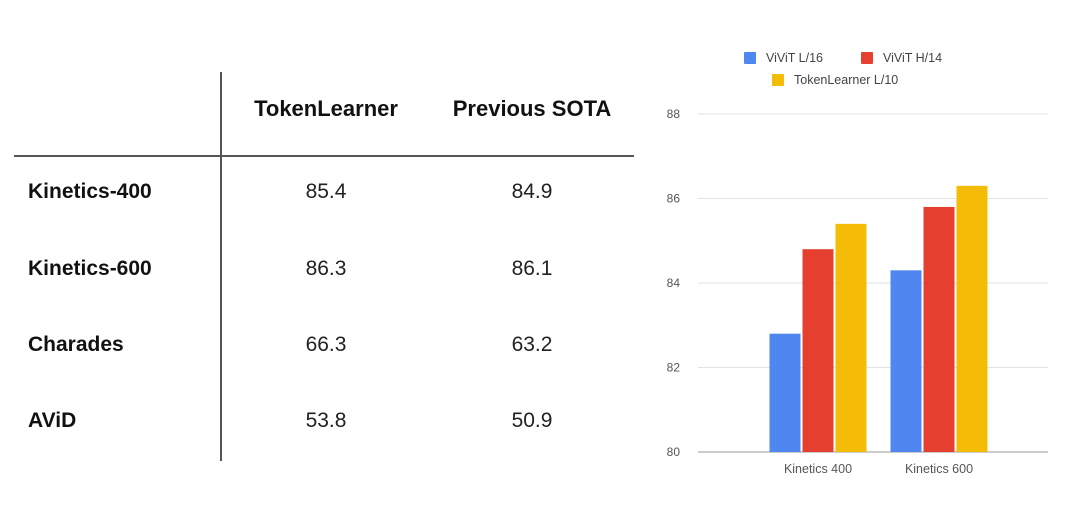  Describe the element at coordinates (52, 420) in the screenshot. I see `row-label-avid: AViD` at that location.